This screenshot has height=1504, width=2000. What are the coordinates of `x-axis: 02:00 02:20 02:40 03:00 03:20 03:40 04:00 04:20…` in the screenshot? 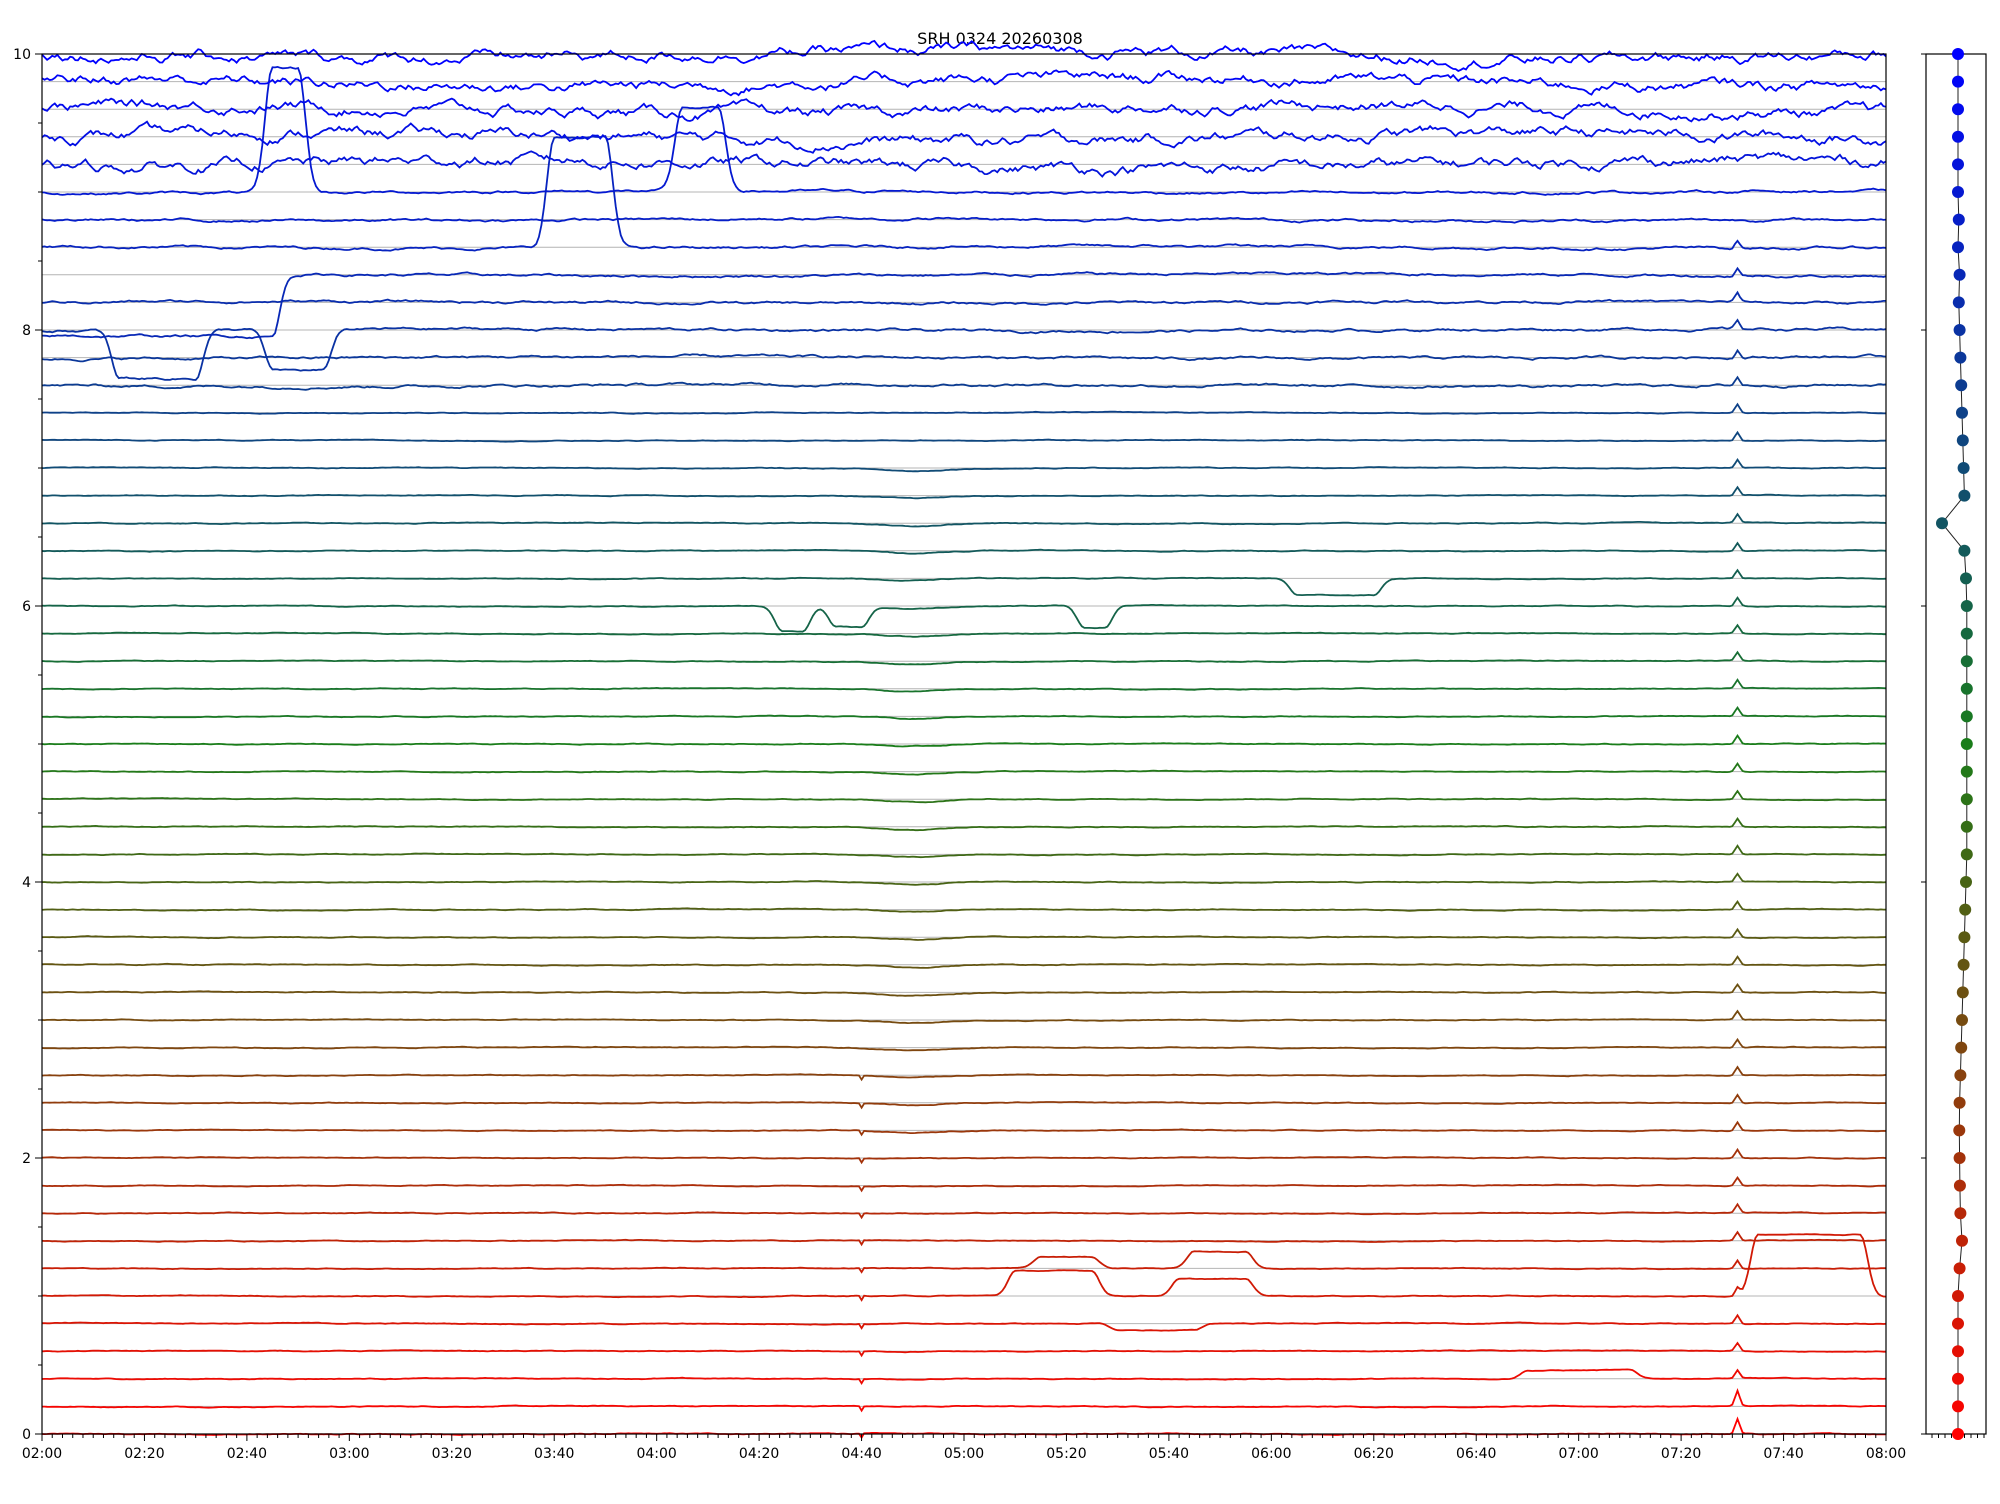 It's located at (964, 1448).